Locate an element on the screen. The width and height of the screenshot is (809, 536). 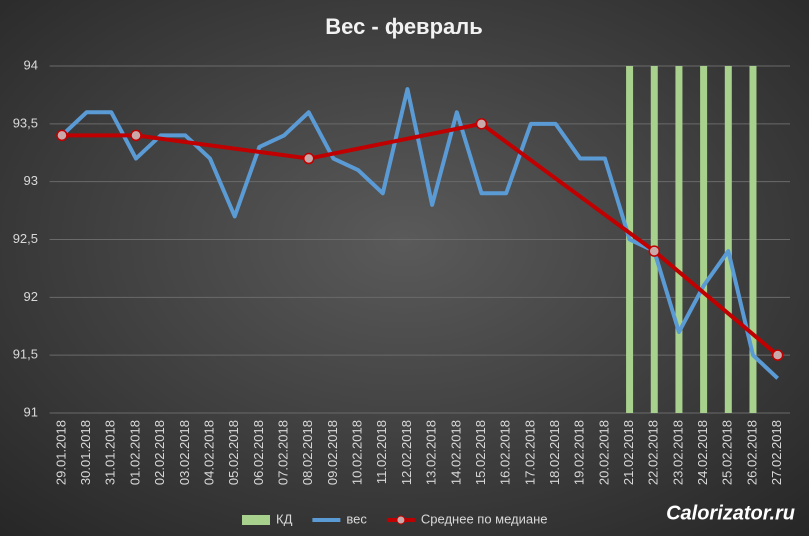
x-tick-label: 25.02.2018 is located at coordinates (727, 452).